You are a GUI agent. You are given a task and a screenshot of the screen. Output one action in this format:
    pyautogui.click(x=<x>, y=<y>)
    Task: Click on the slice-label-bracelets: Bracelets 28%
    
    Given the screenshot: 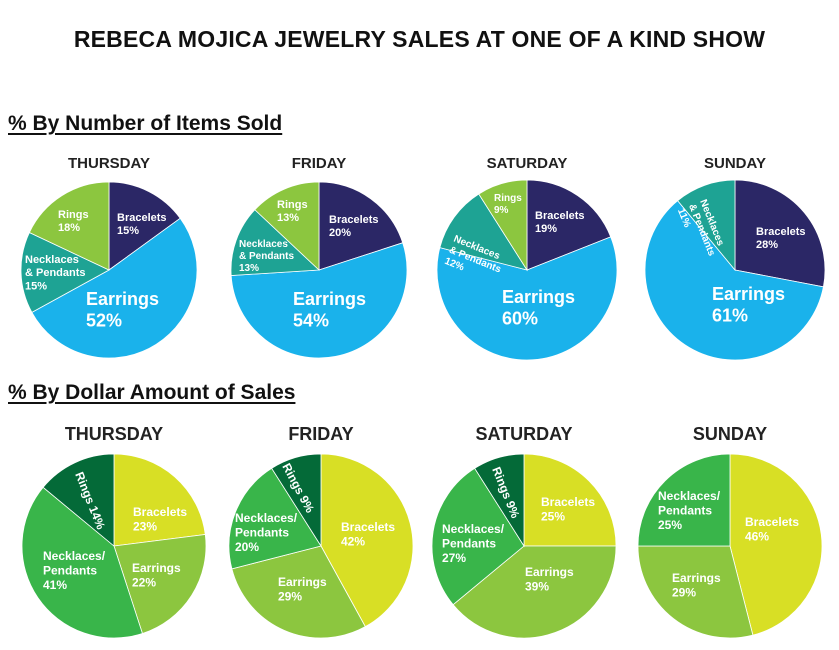 What is the action you would take?
    pyautogui.click(x=781, y=238)
    